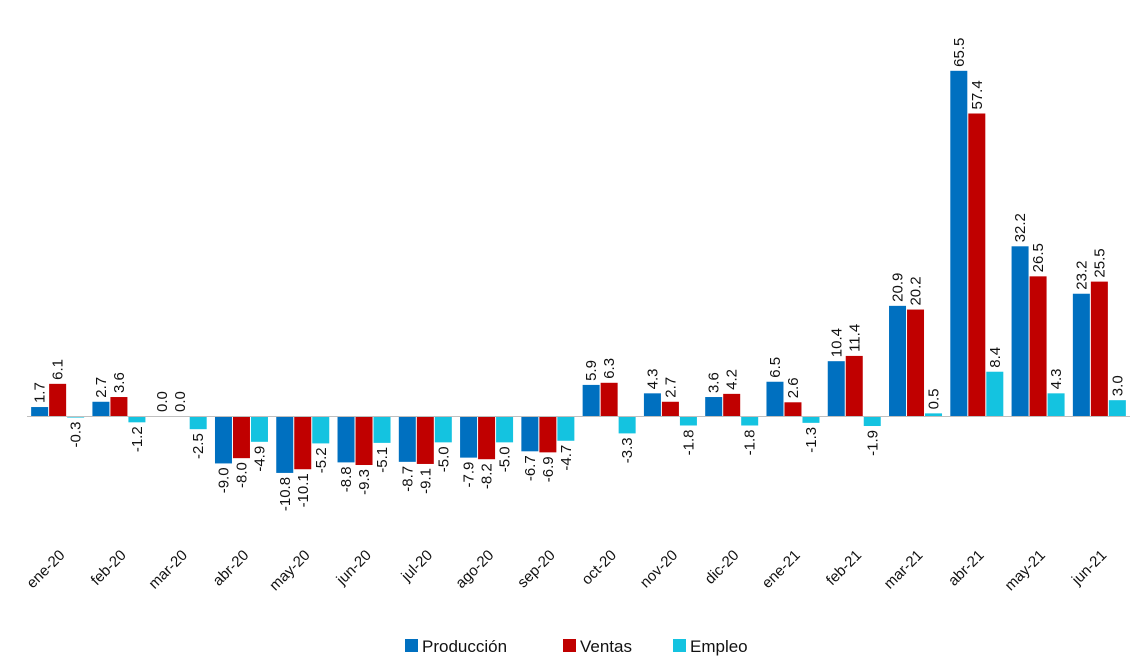  I want to click on bar-producción-abr-21, so click(959, 243).